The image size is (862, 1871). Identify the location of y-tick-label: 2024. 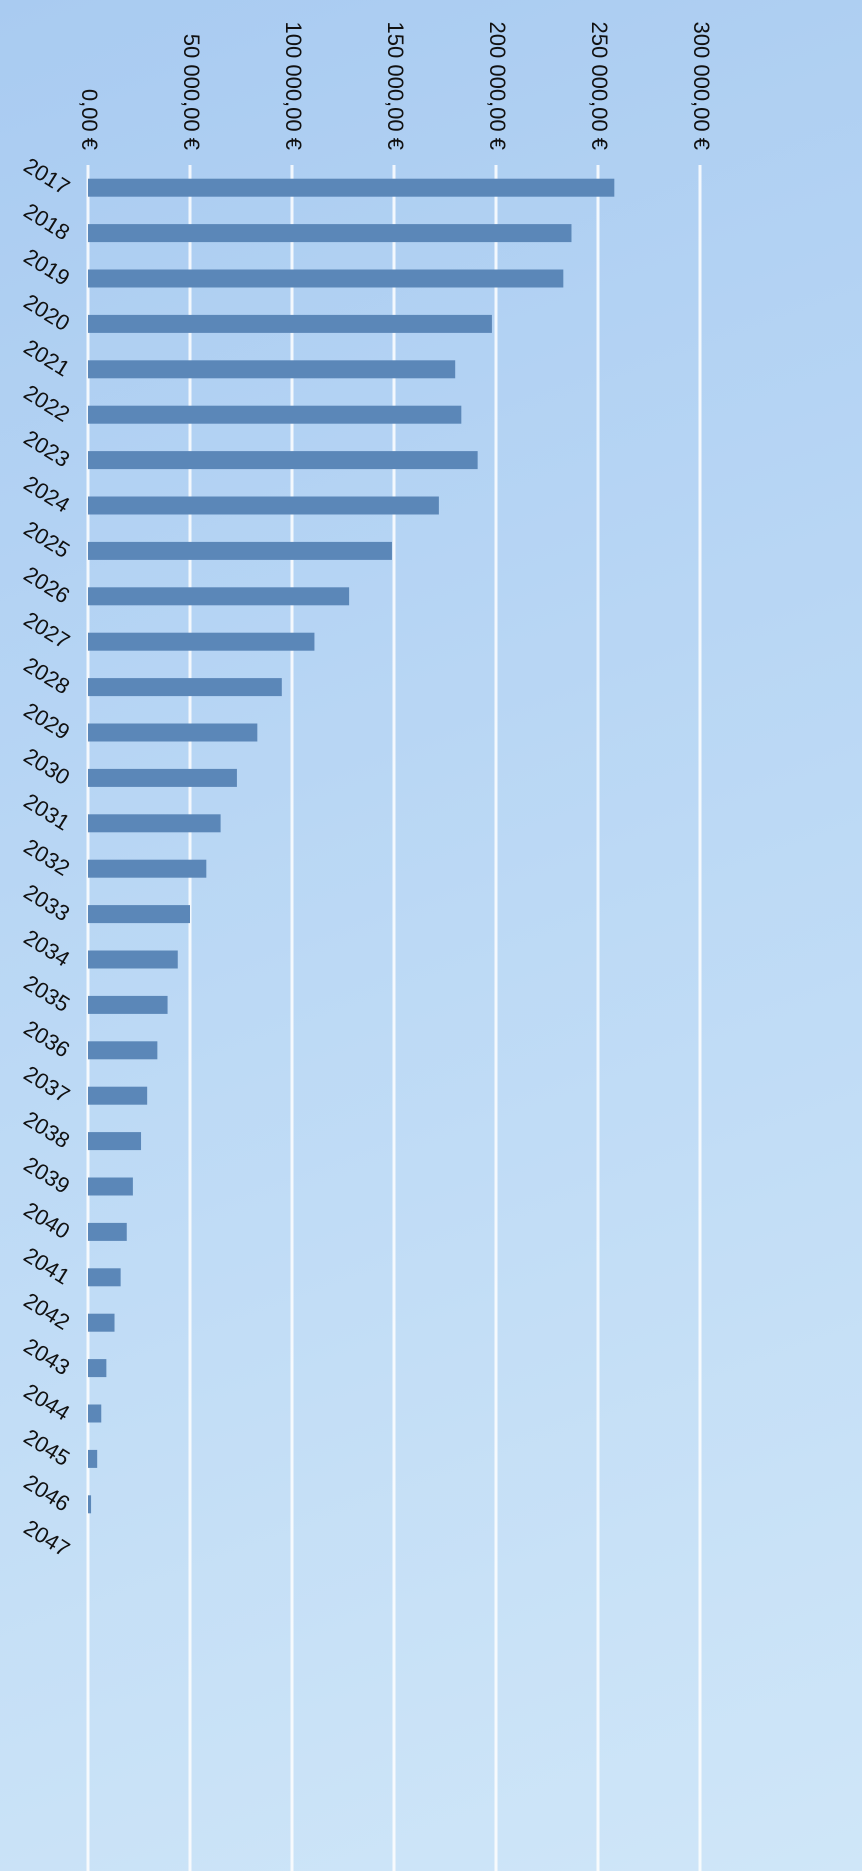
(47, 493).